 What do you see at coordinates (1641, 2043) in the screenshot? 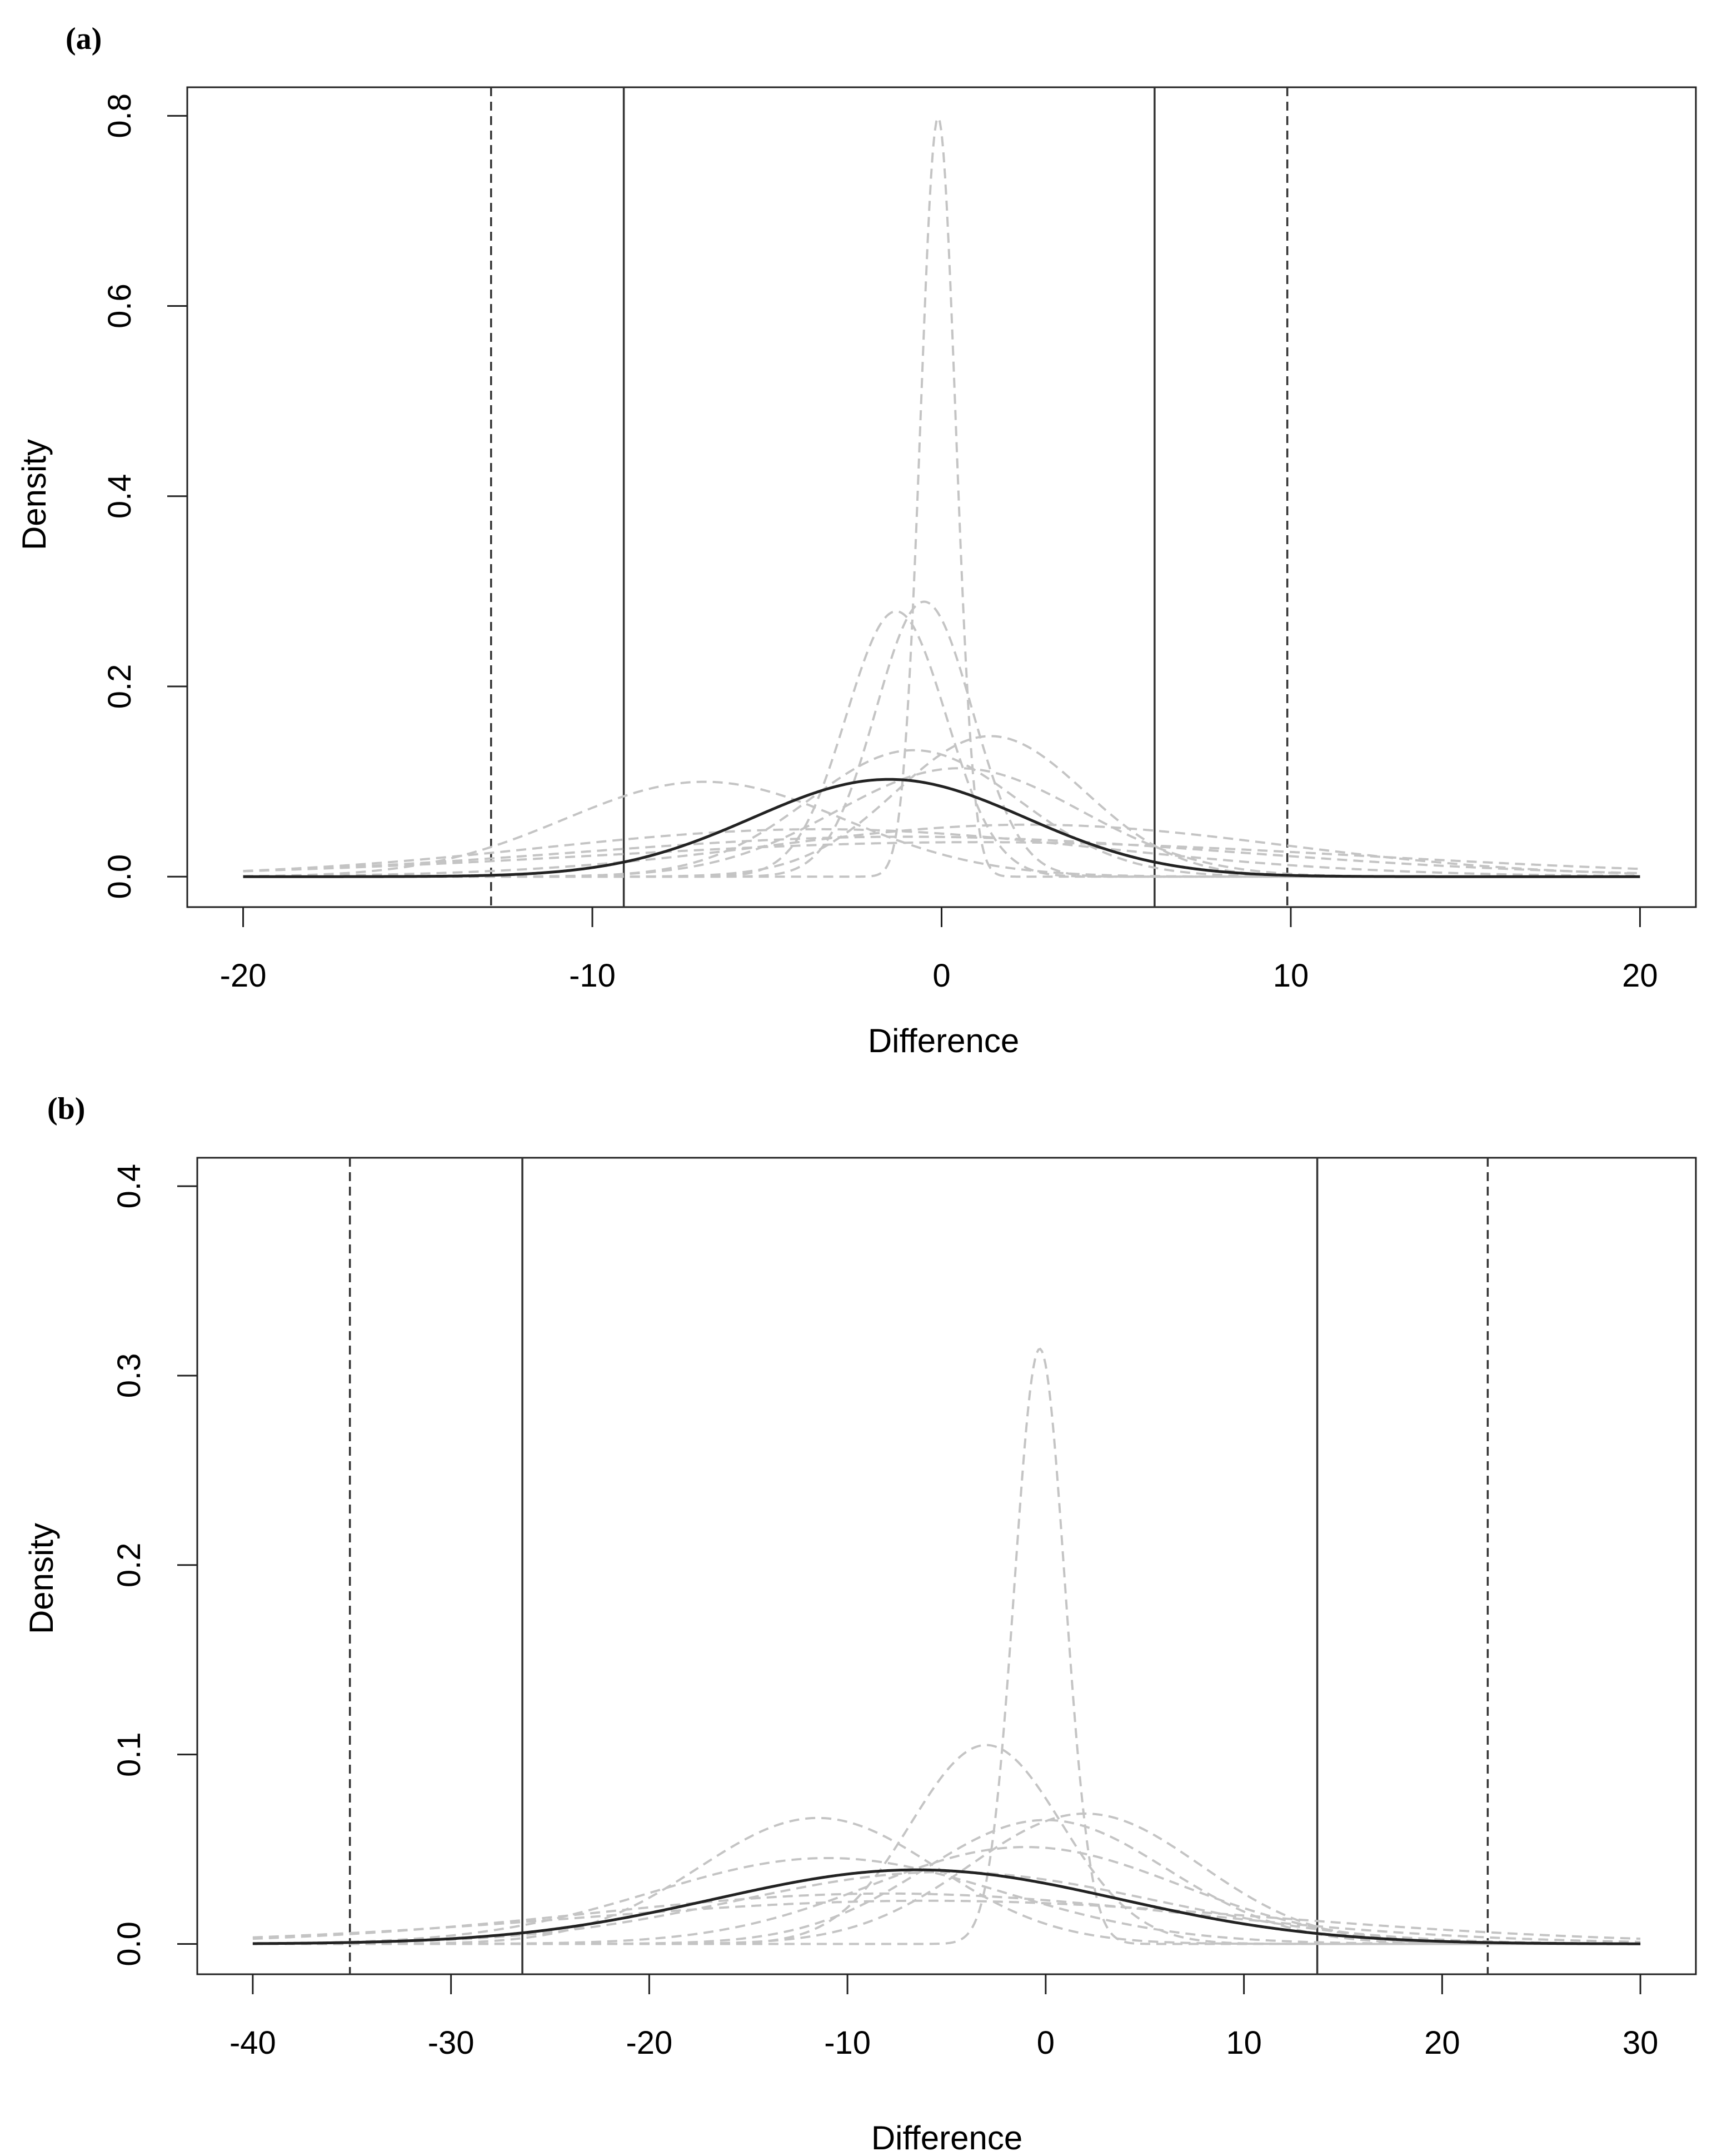
I see `x-tick-label: 30` at bounding box center [1641, 2043].